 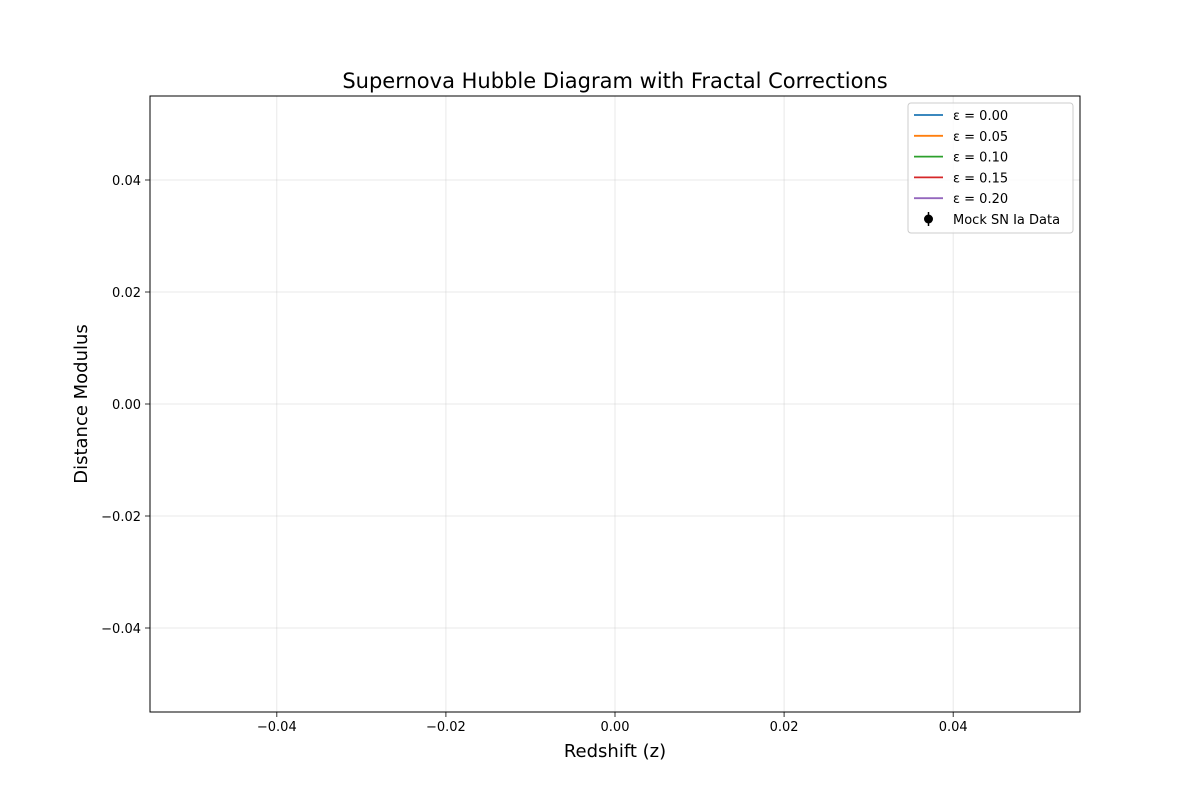 I want to click on y-tick-label: 0.00, so click(x=126, y=405).